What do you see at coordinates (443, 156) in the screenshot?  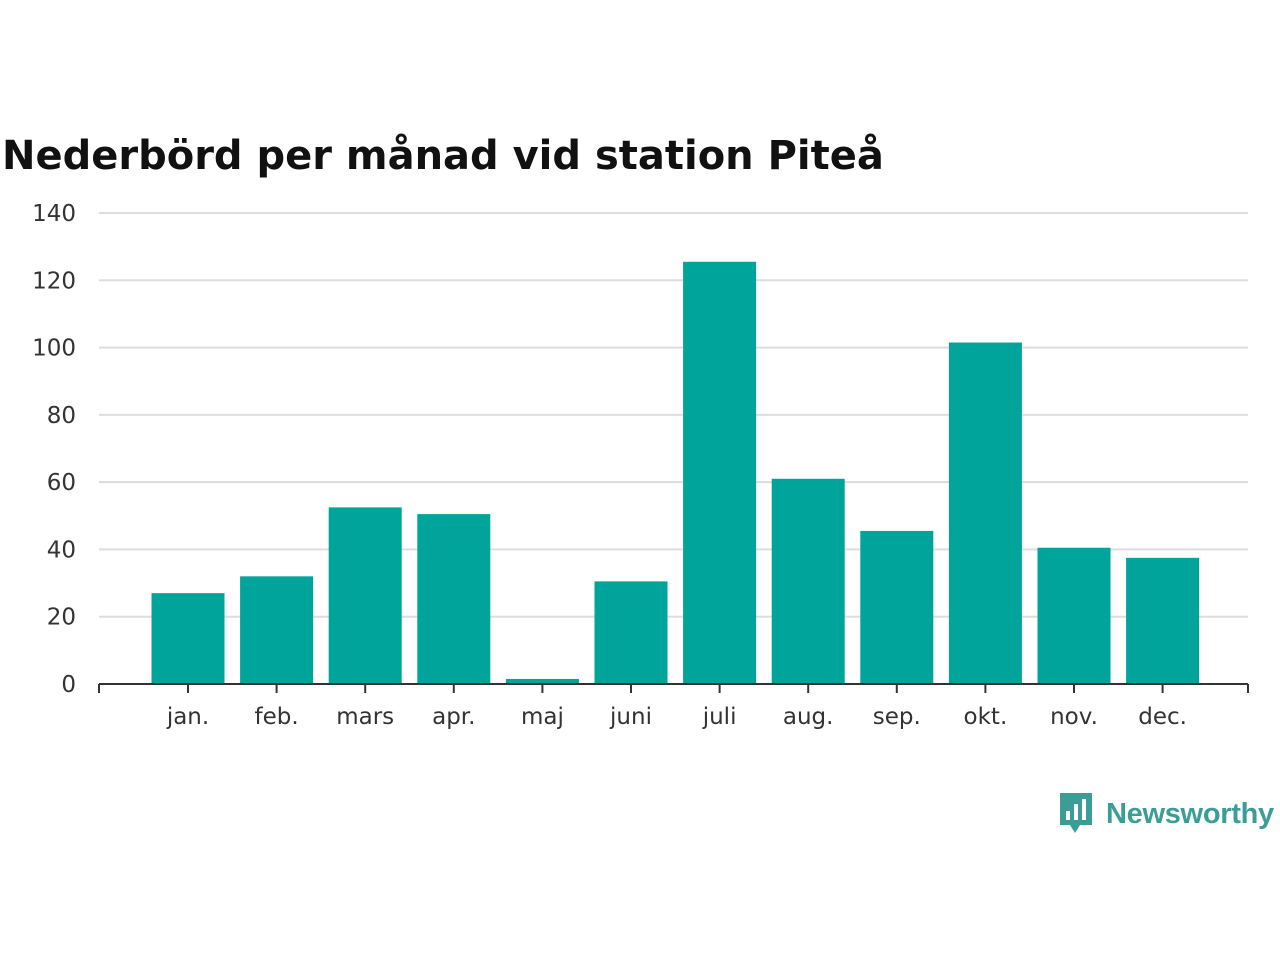 I see `chart-title: Nederbörd per månad vid station Piteå` at bounding box center [443, 156].